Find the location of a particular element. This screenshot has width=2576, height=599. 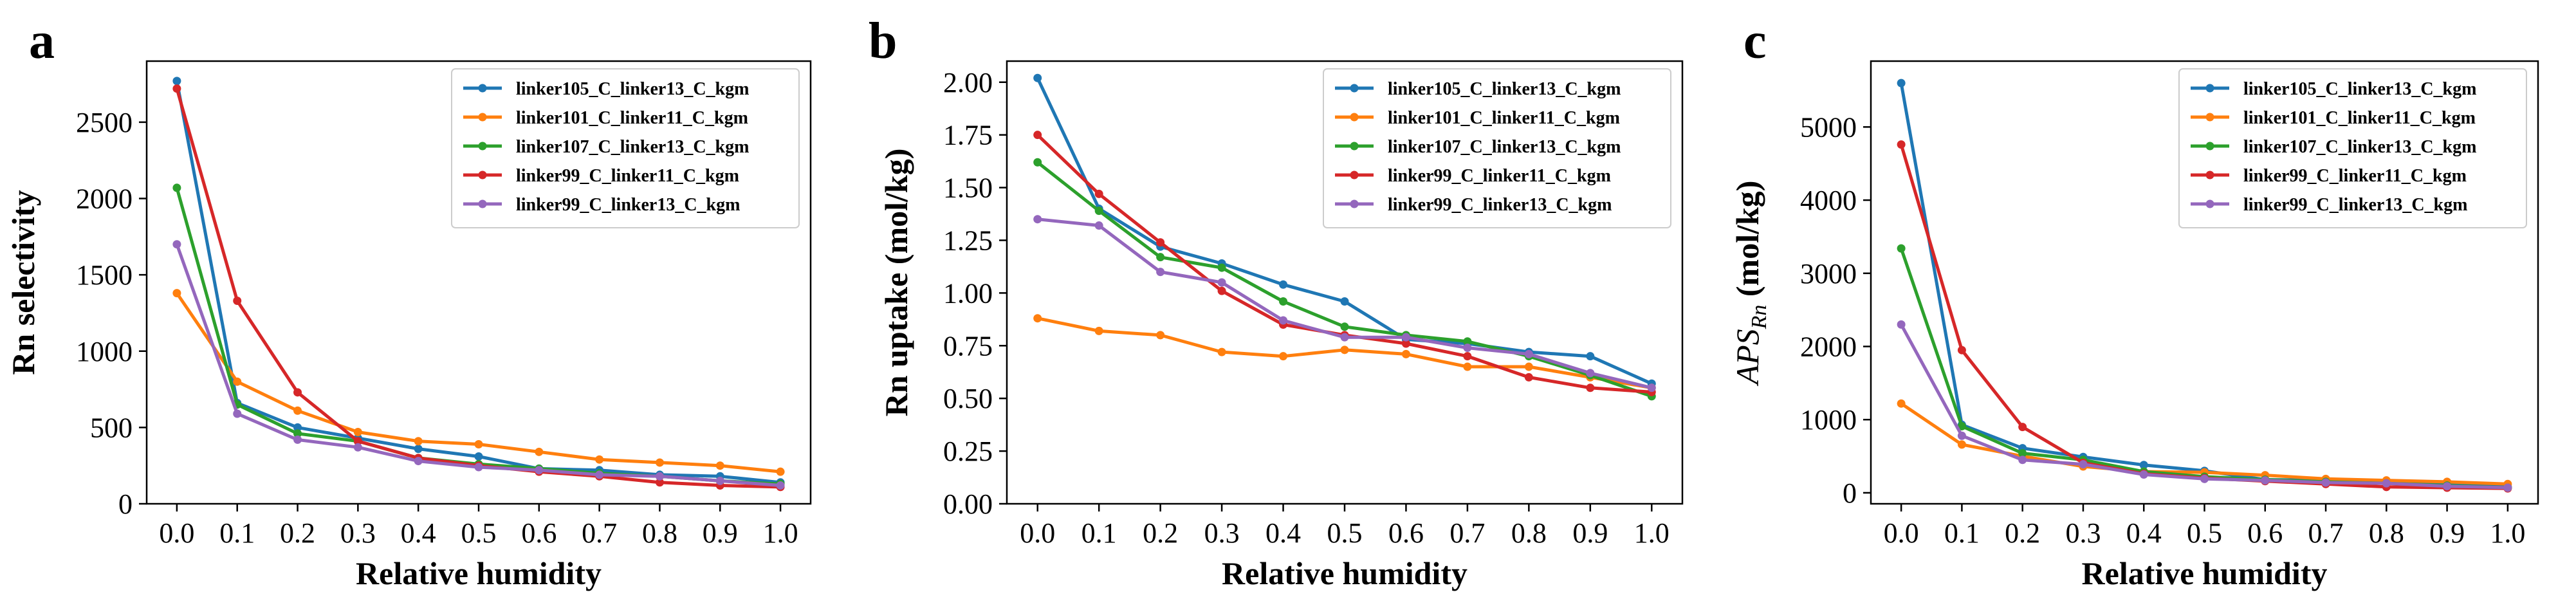

legend-entry-label: linker107_C_linker13_C_kgm is located at coordinates (2359, 147).